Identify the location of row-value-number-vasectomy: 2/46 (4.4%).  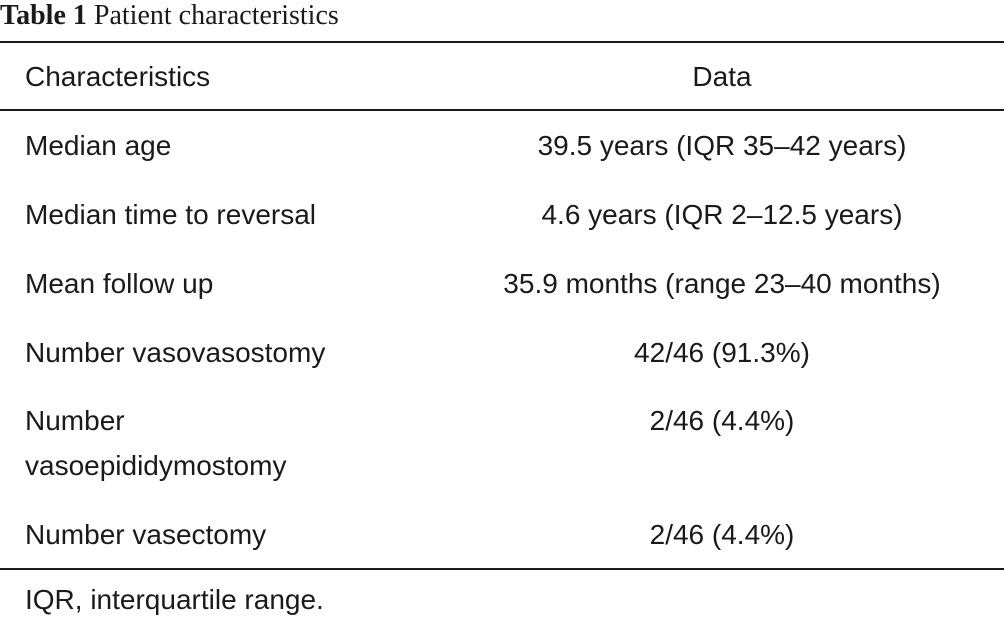
(722, 534).